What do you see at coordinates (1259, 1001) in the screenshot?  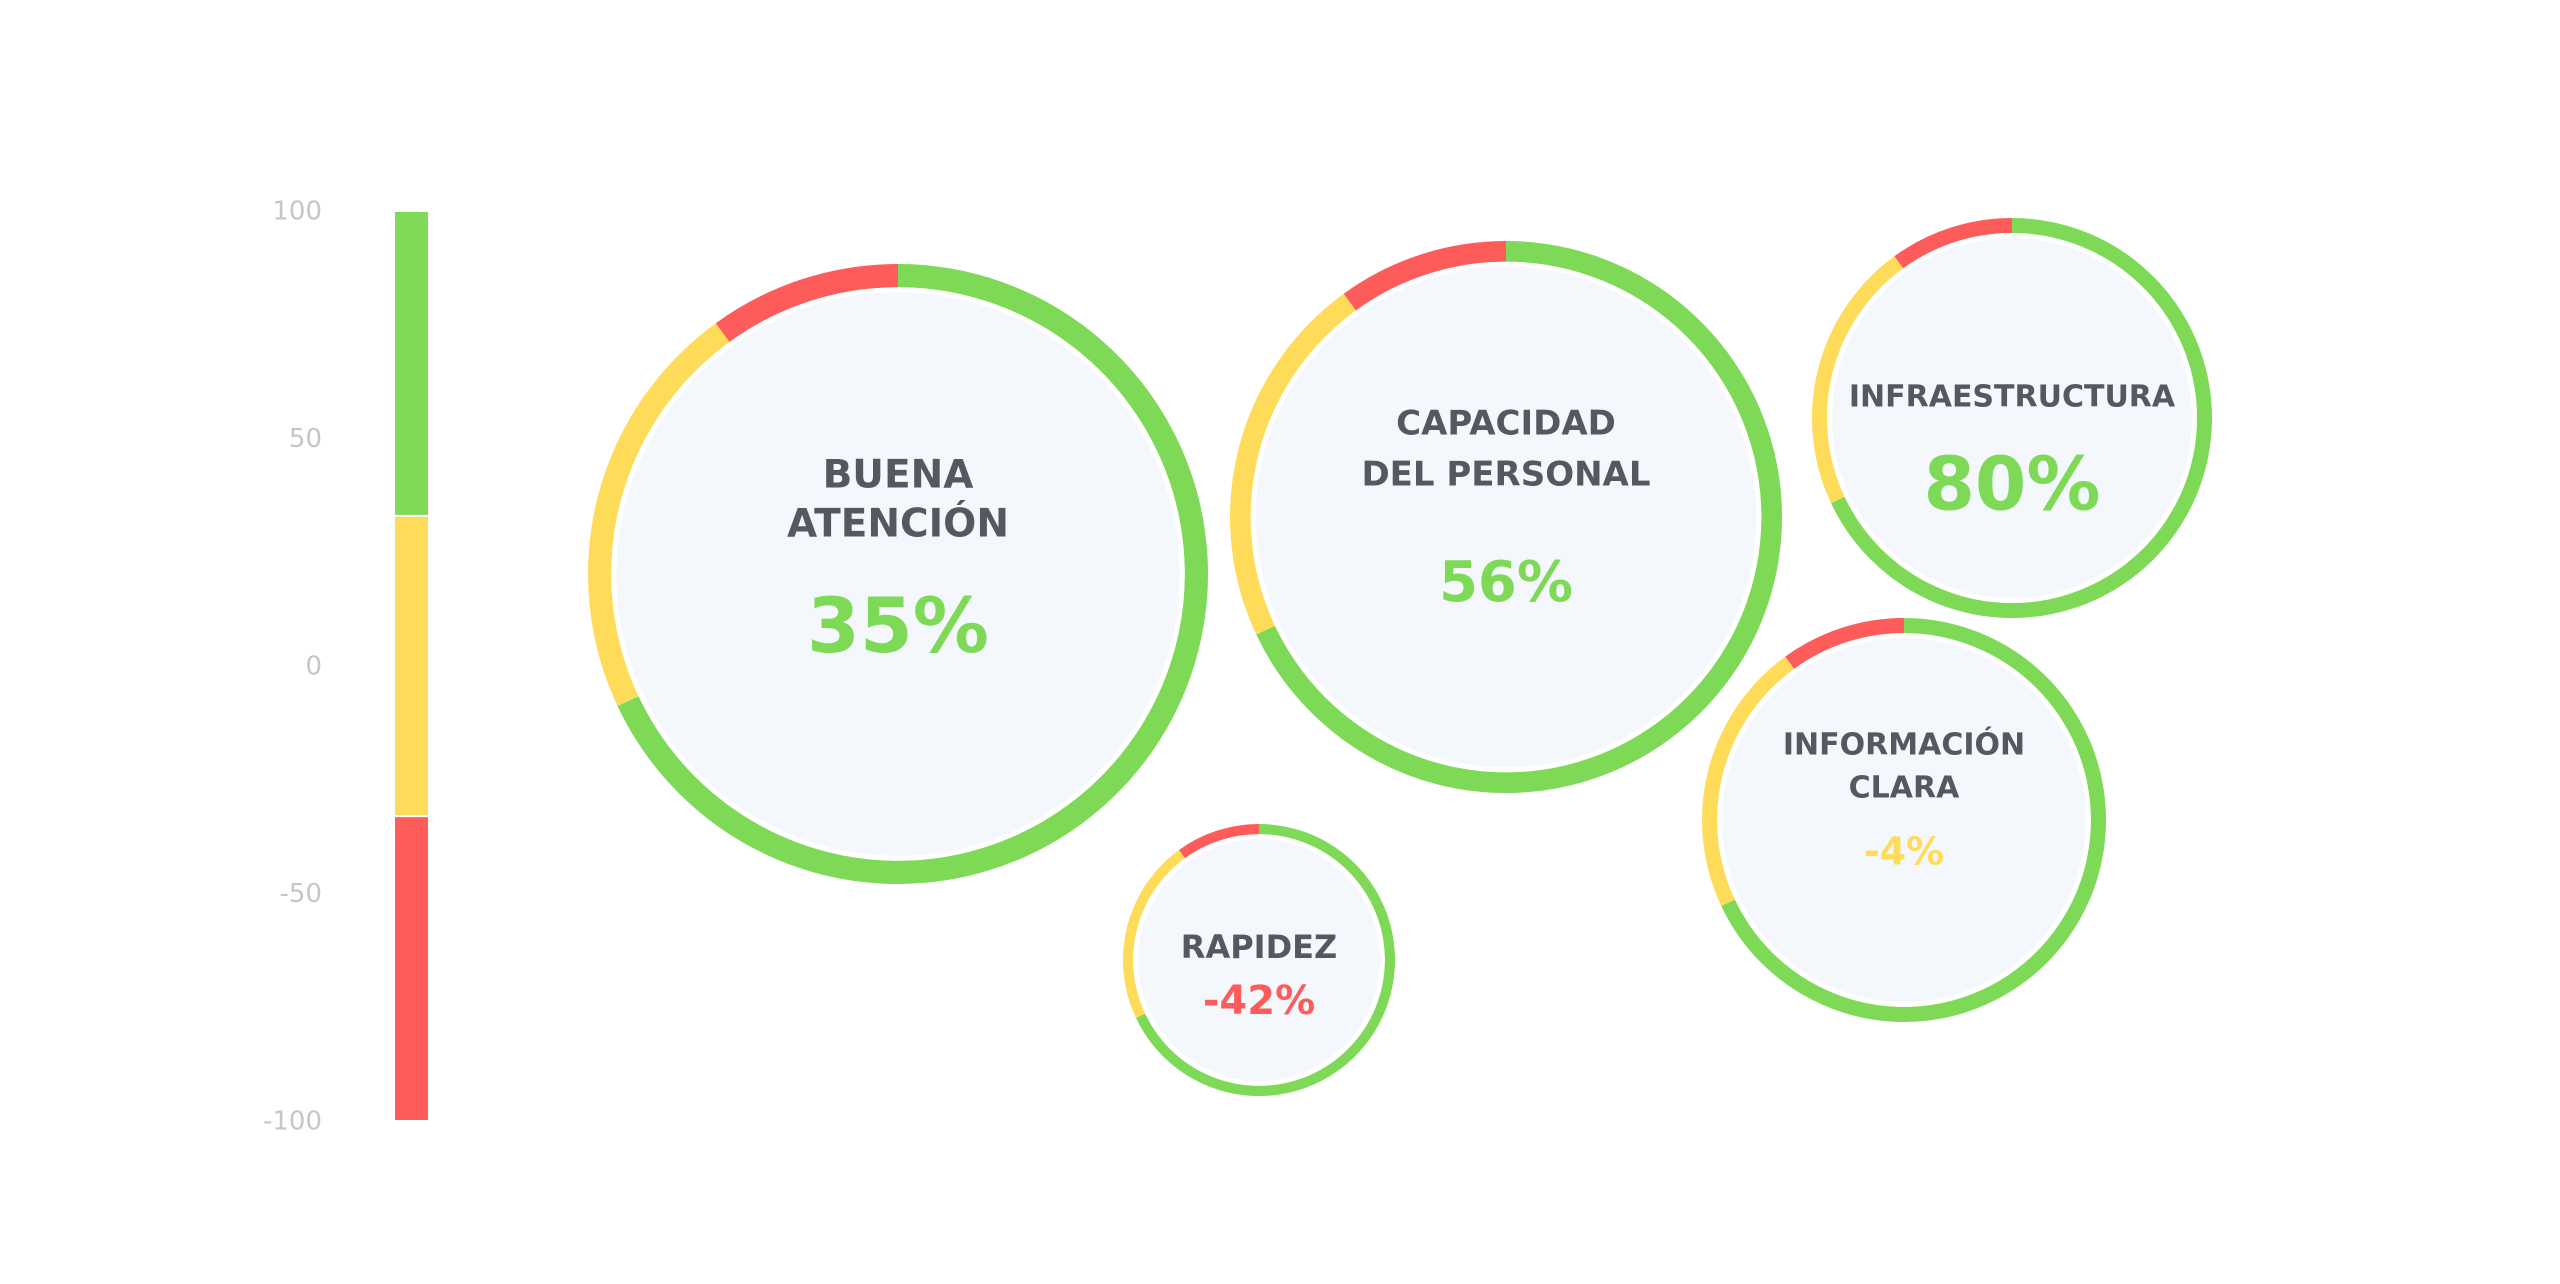 I see `bubble-value: -42%` at bounding box center [1259, 1001].